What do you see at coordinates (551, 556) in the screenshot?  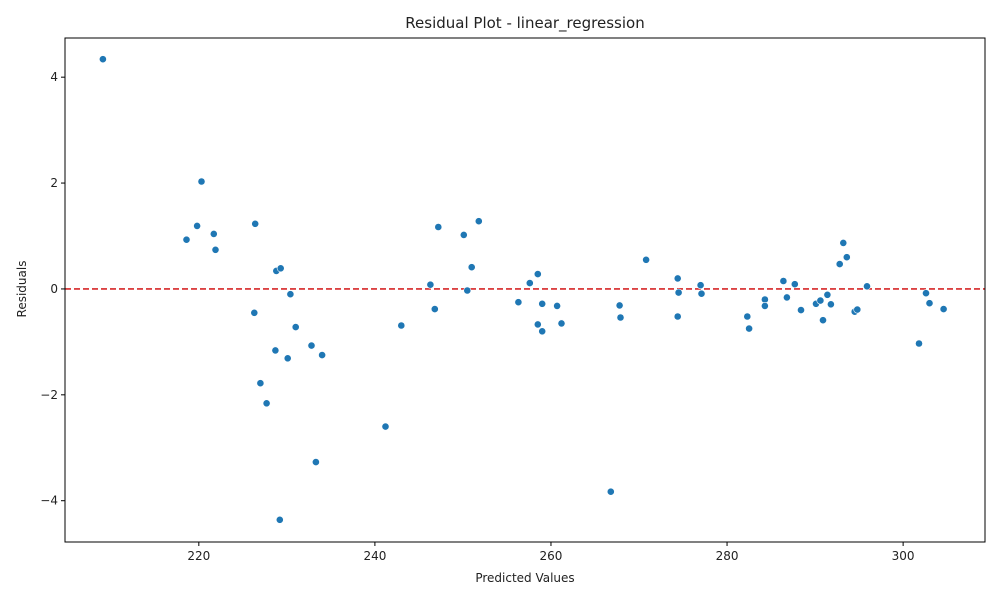 I see `x-tick-label: 260` at bounding box center [551, 556].